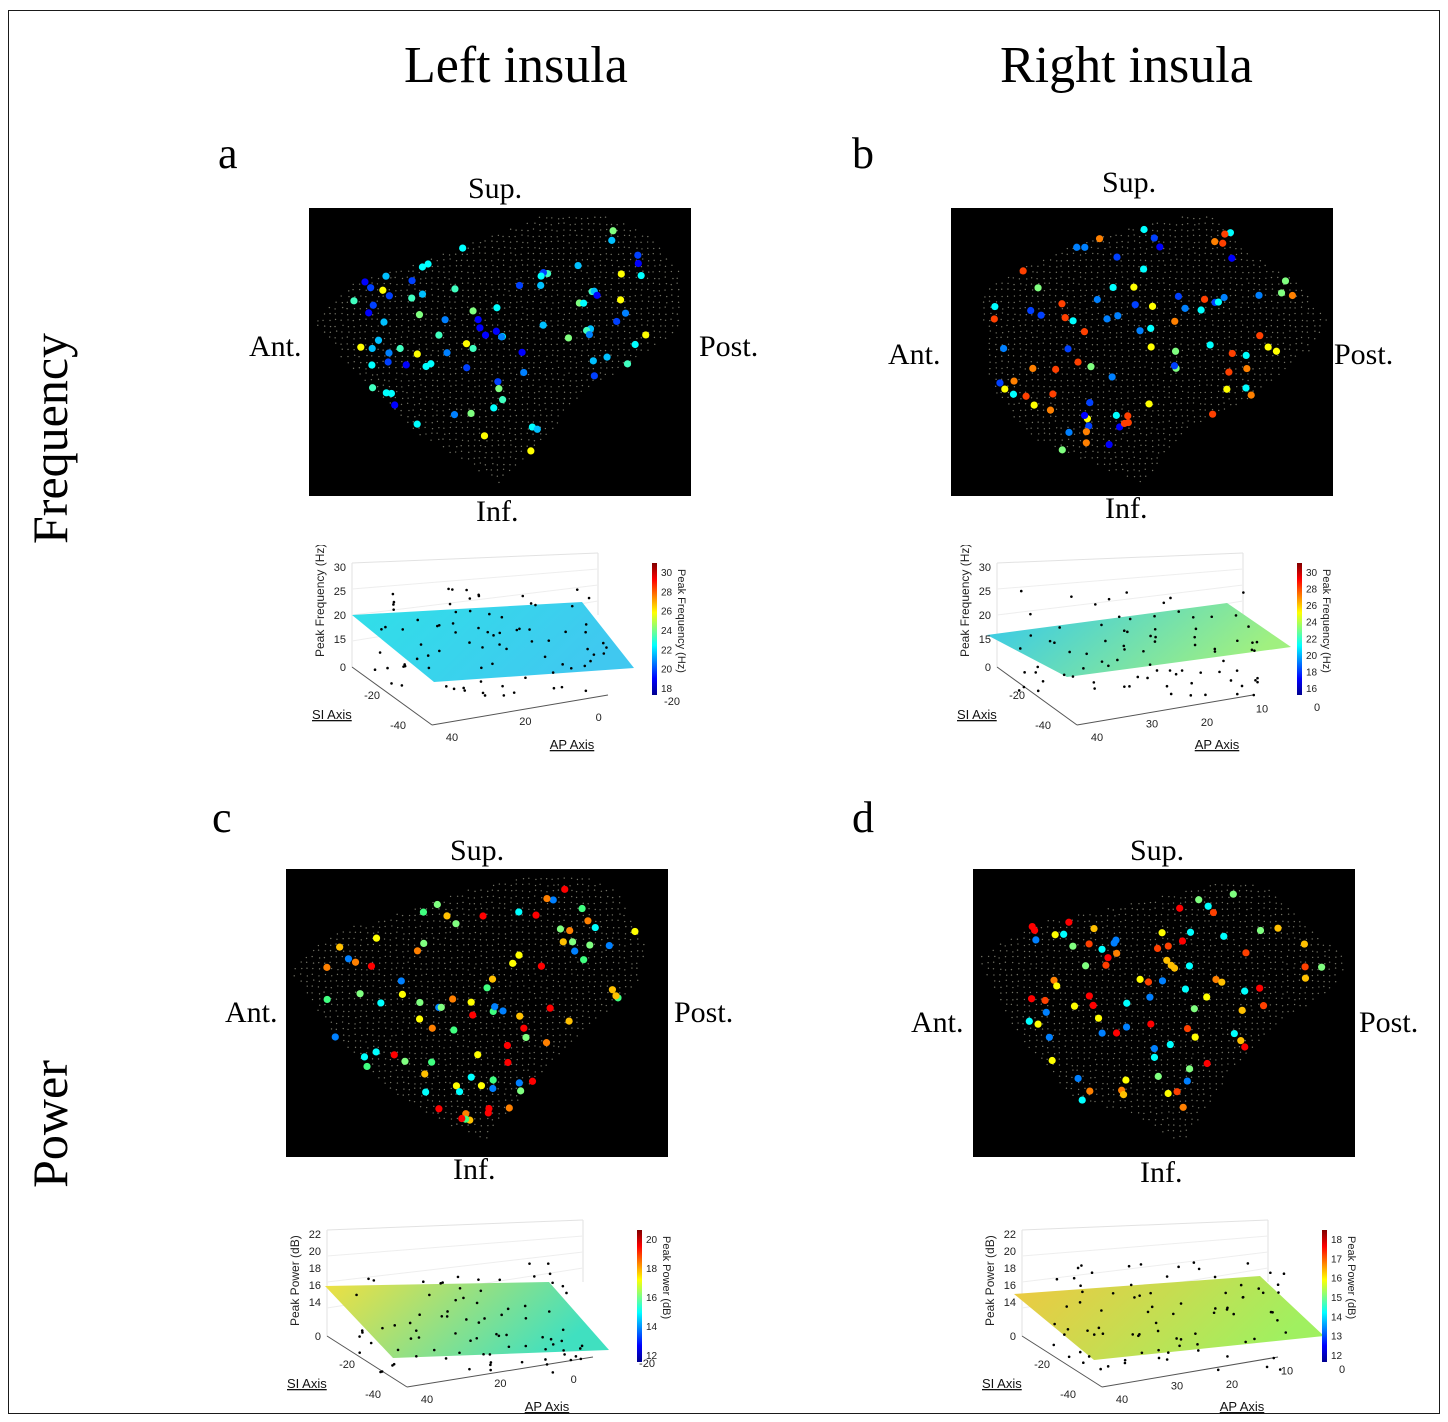  Describe the element at coordinates (275, 346) in the screenshot. I see `direction-ant: Ant.` at that location.